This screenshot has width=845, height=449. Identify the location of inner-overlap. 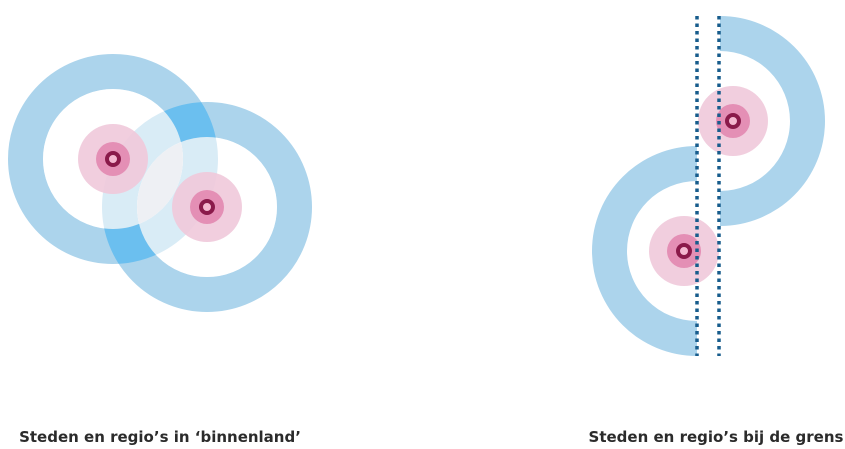
(160, 183).